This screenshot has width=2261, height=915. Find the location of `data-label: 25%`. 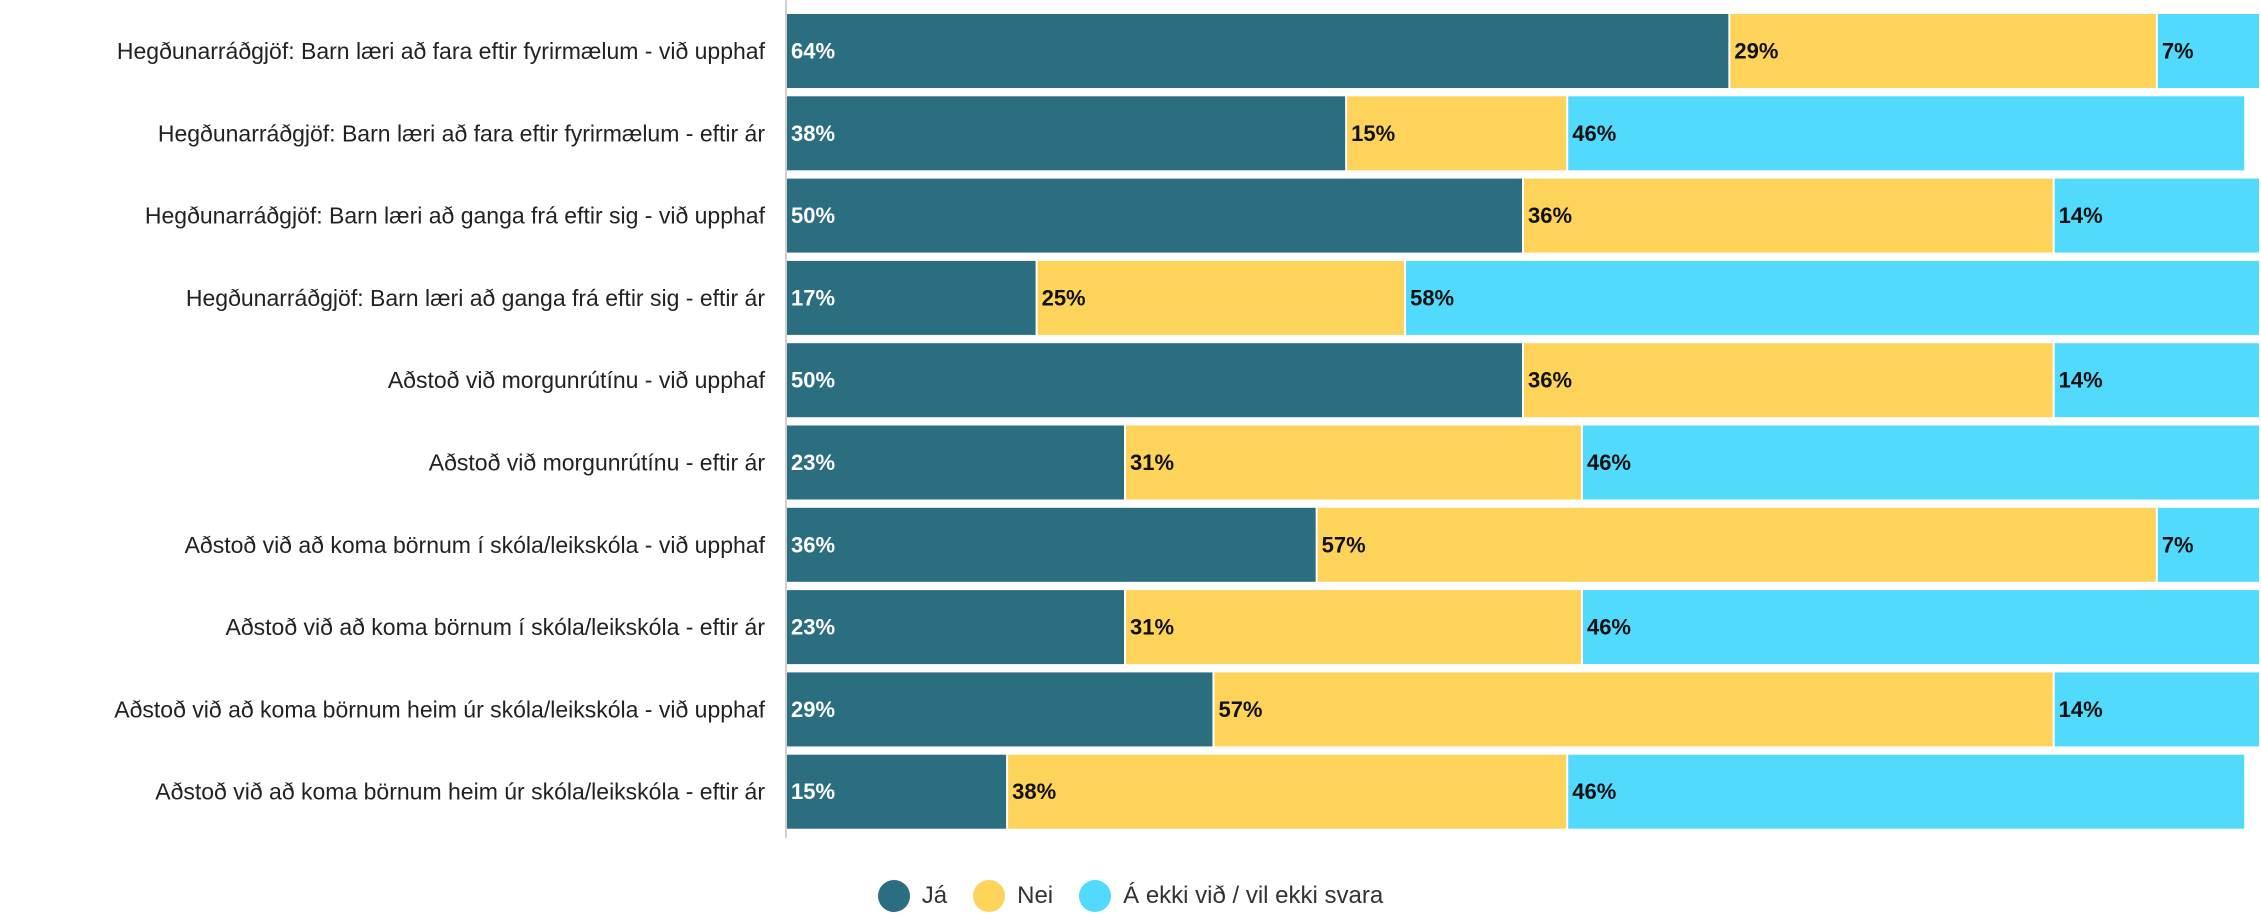

data-label: 25% is located at coordinates (1064, 297).